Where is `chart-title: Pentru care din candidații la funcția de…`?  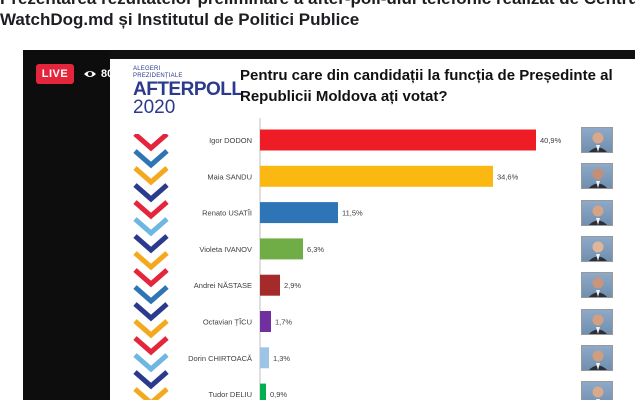 chart-title: Pentru care din candidații la funcția de… is located at coordinates (426, 86).